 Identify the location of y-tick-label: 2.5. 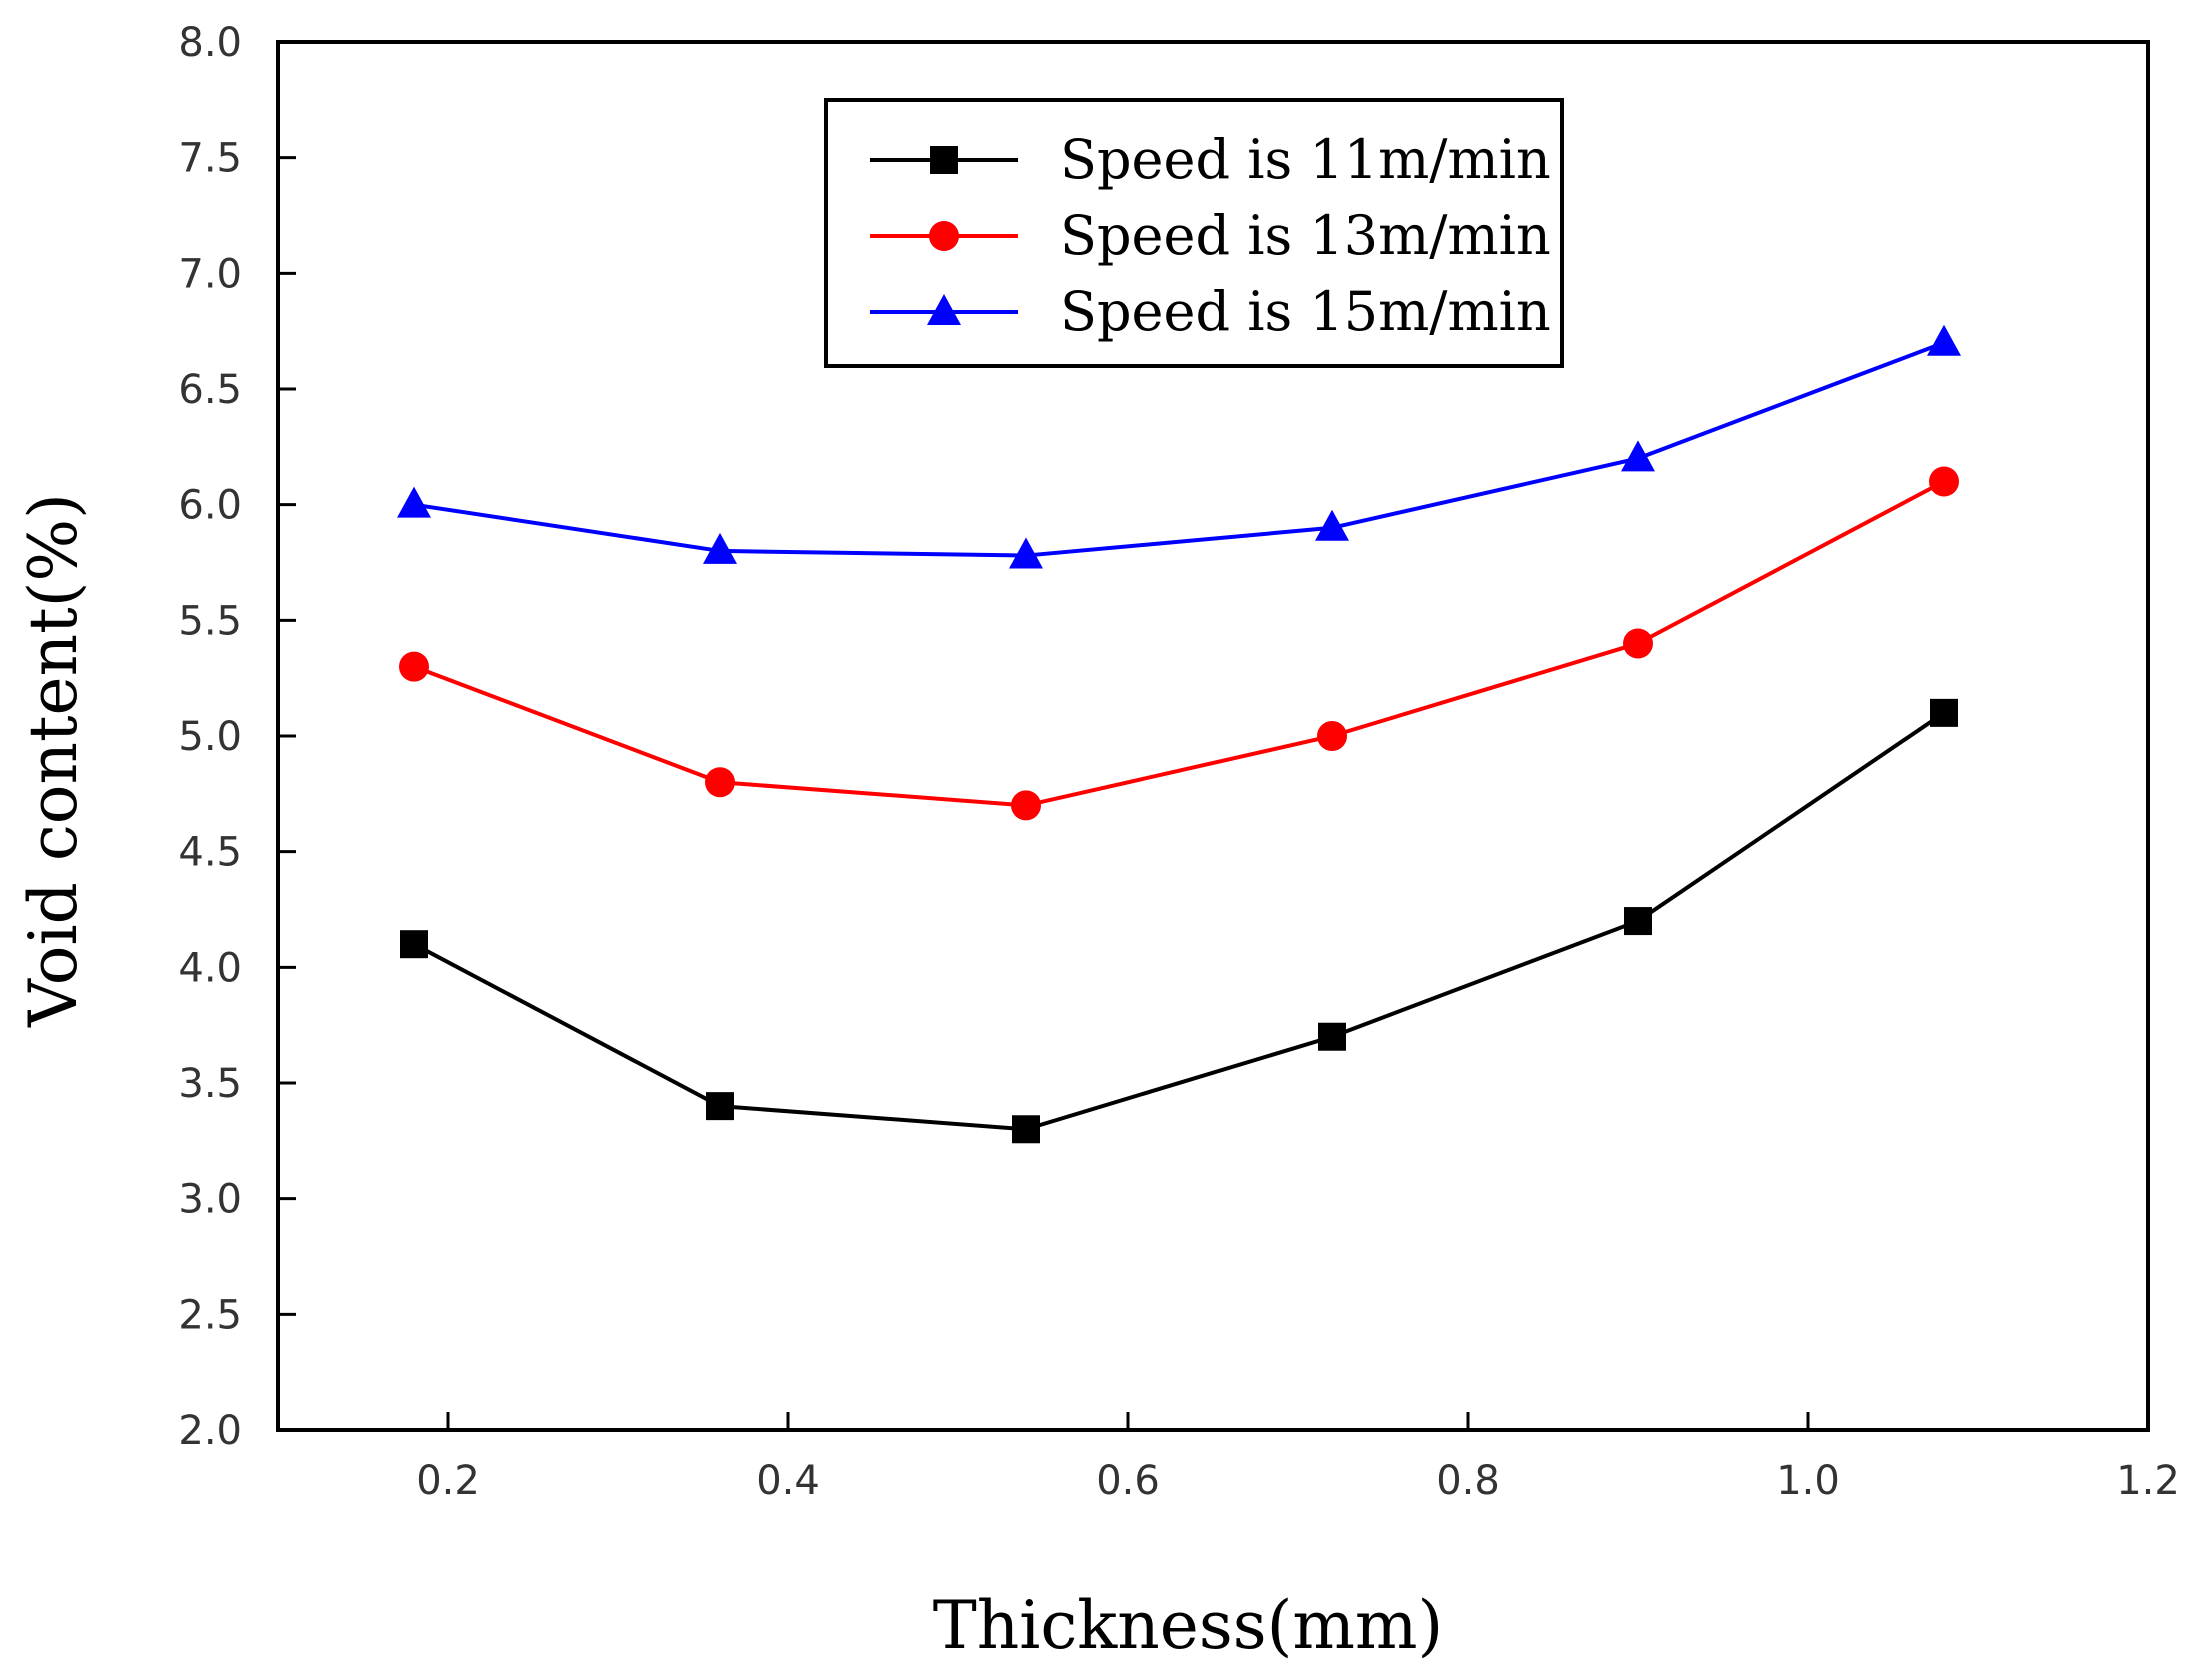
(210, 1315).